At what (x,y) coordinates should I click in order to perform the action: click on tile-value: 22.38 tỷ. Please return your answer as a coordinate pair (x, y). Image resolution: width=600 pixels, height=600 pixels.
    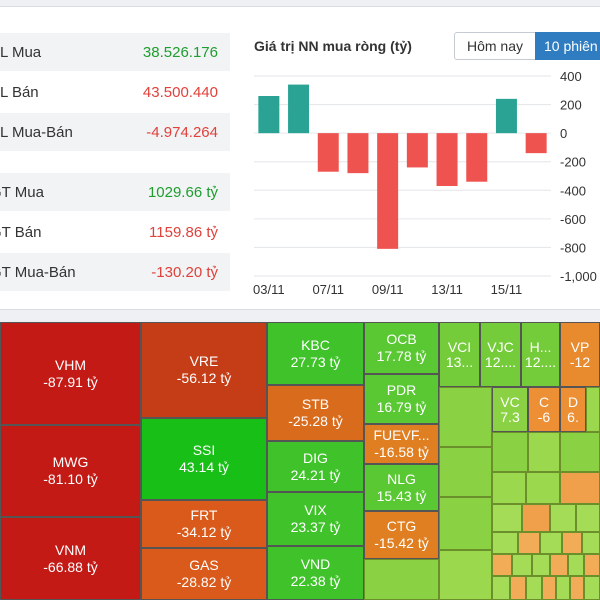
    Looking at the image, I should click on (315, 581).